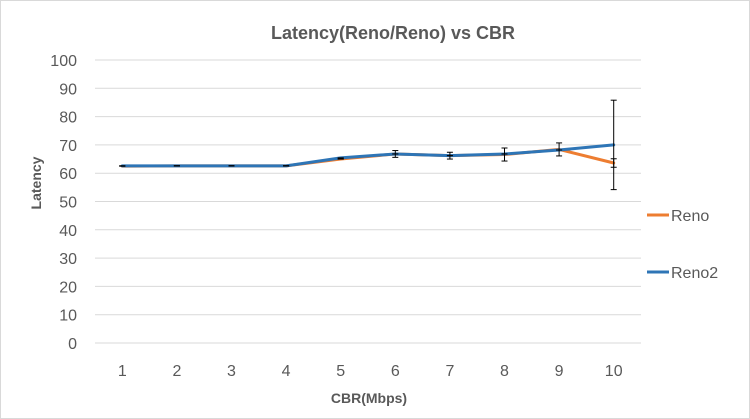 The height and width of the screenshot is (419, 750). Describe the element at coordinates (690, 216) in the screenshot. I see `legend-label: Reno` at that location.